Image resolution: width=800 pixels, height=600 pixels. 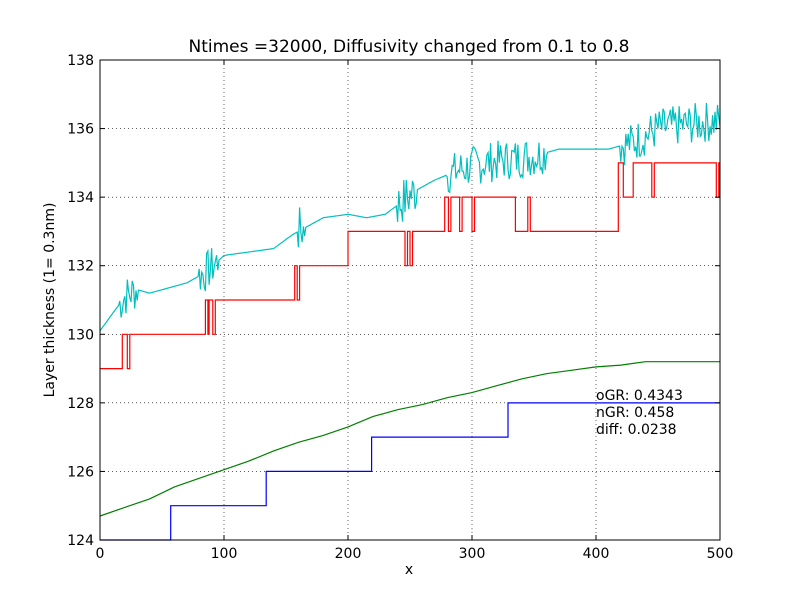 What do you see at coordinates (720, 554) in the screenshot?
I see `x-tick-label: 500` at bounding box center [720, 554].